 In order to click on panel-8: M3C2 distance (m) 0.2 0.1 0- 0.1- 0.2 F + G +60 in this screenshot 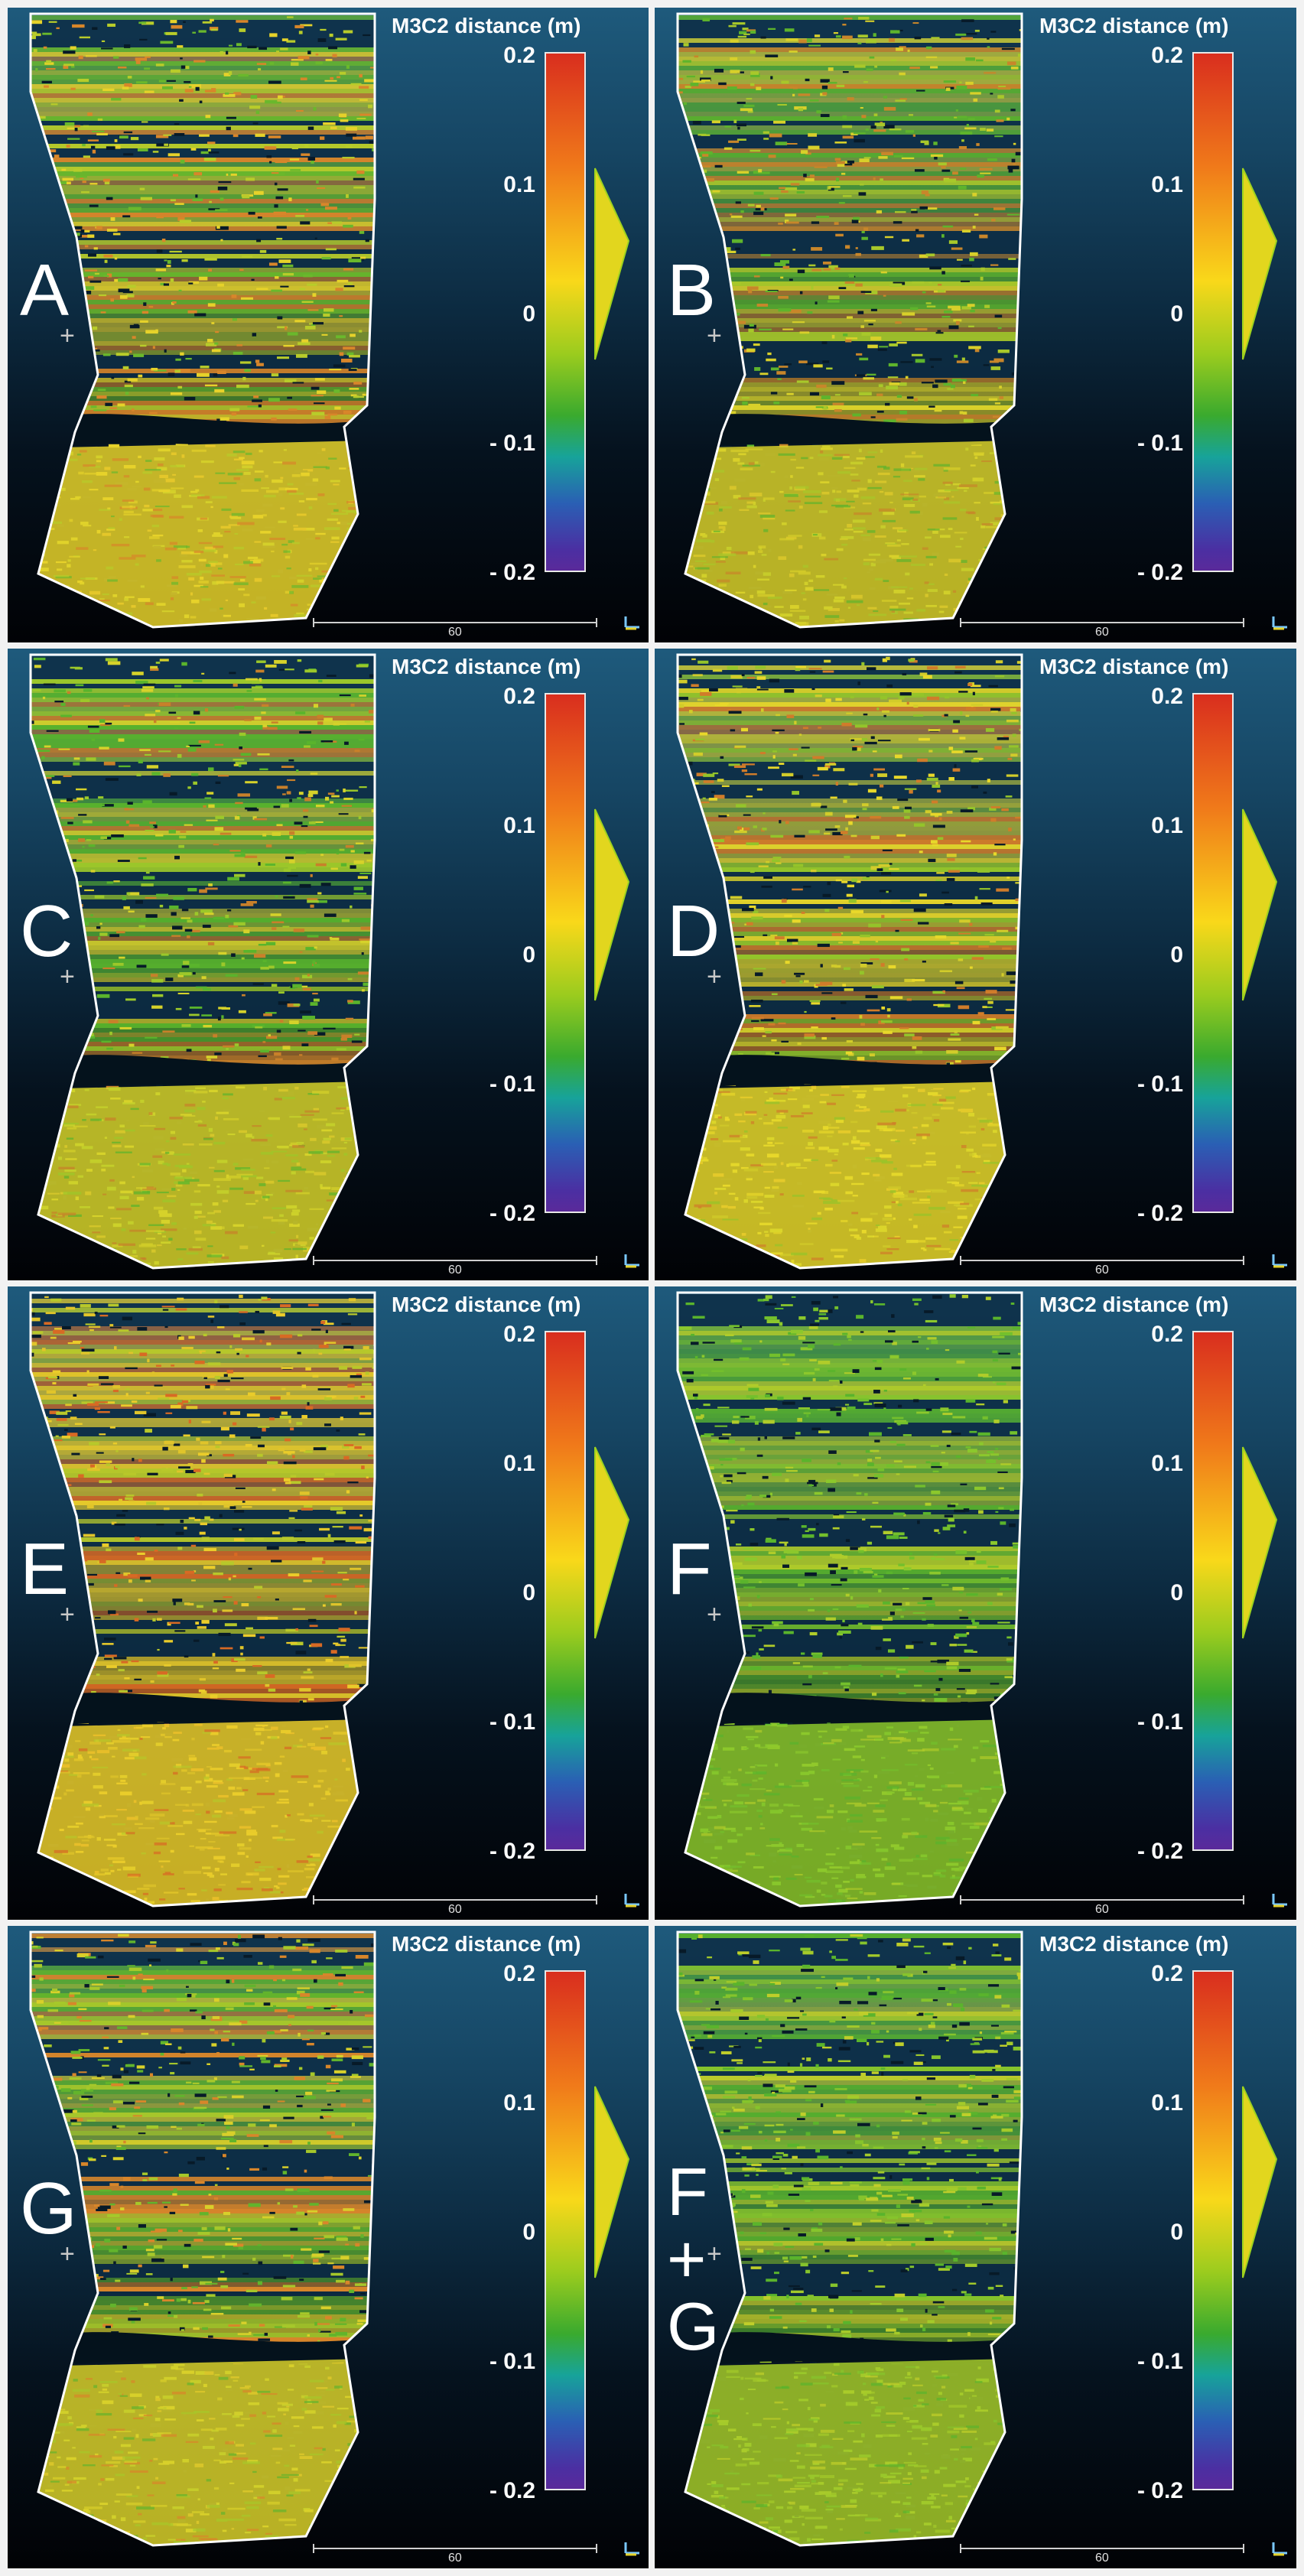, I will do `click(975, 2247)`.